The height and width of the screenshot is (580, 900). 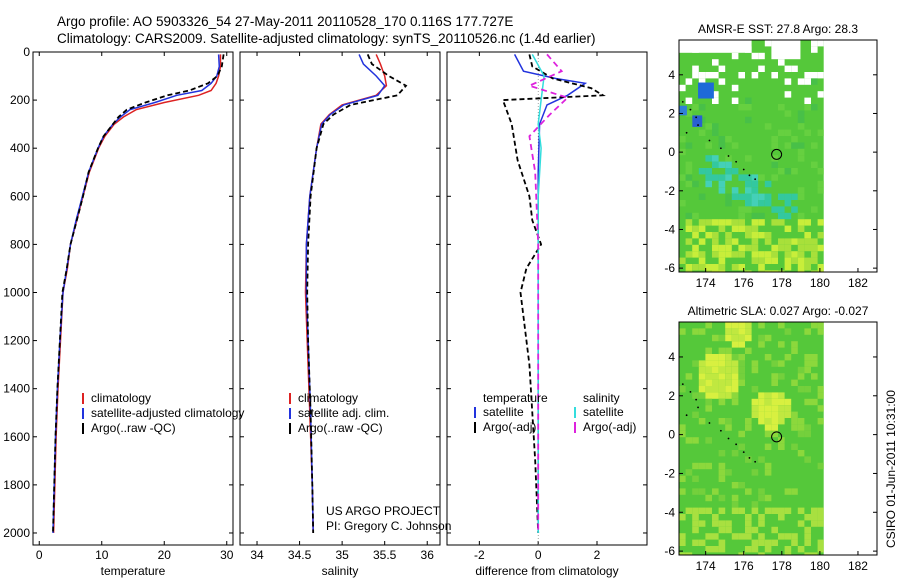 What do you see at coordinates (357, 294) in the screenshot?
I see `salinity-series-argo-raw-qc-` at bounding box center [357, 294].